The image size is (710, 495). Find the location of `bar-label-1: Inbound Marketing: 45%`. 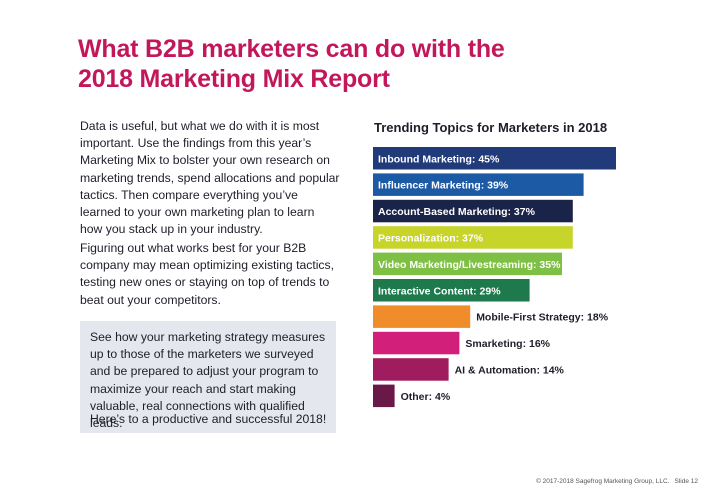

bar-label-1: Inbound Marketing: 45% is located at coordinates (439, 159).